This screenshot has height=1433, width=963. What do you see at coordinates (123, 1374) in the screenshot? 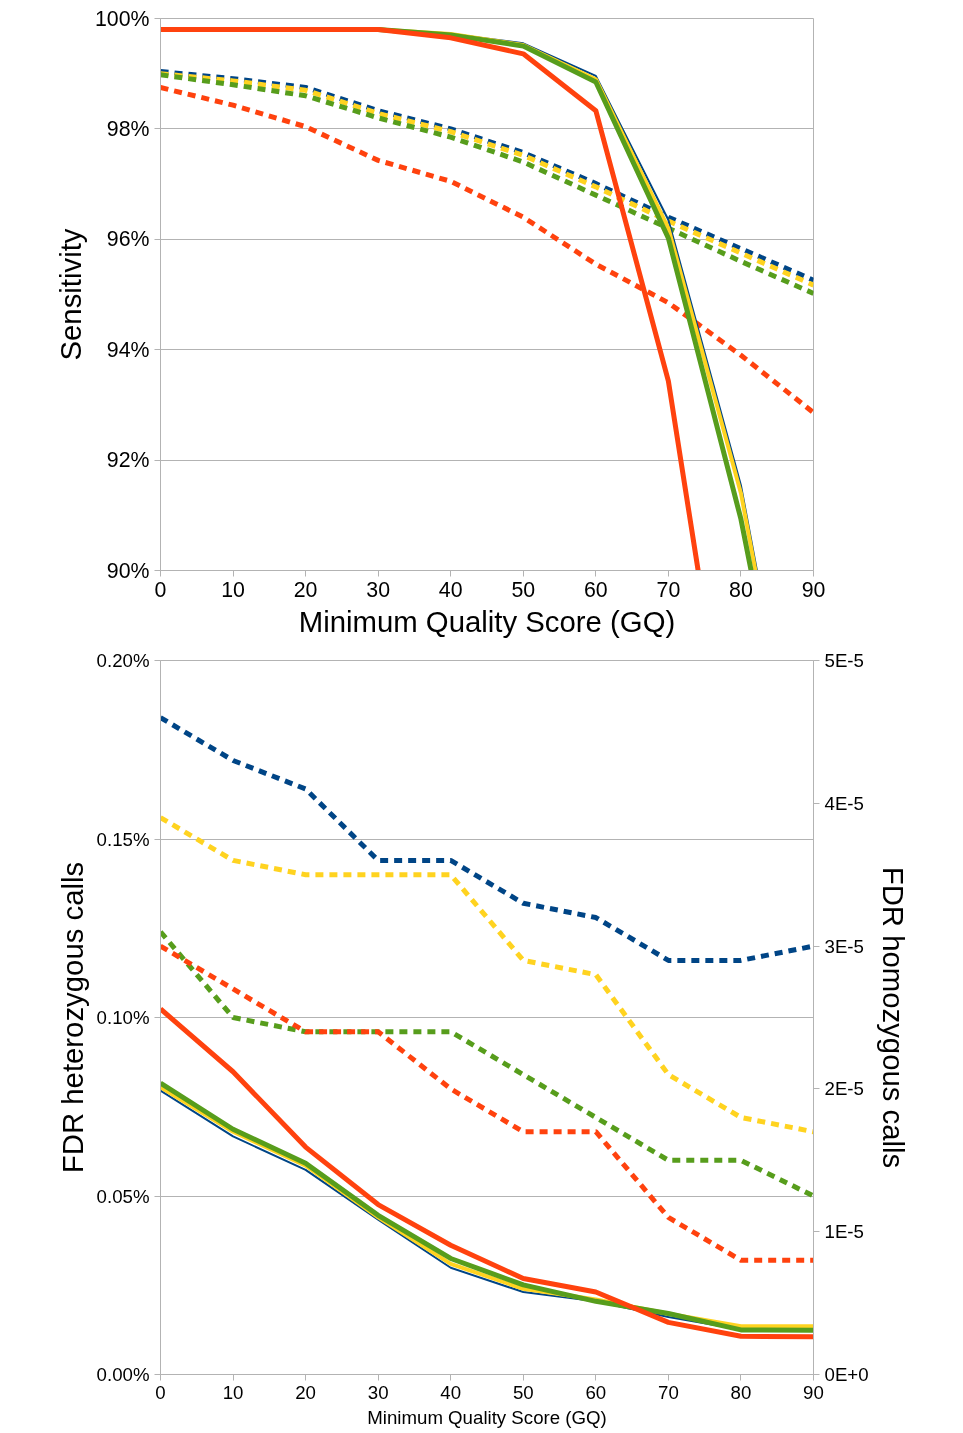
I see `y-tick-label: 0.00%` at bounding box center [123, 1374].